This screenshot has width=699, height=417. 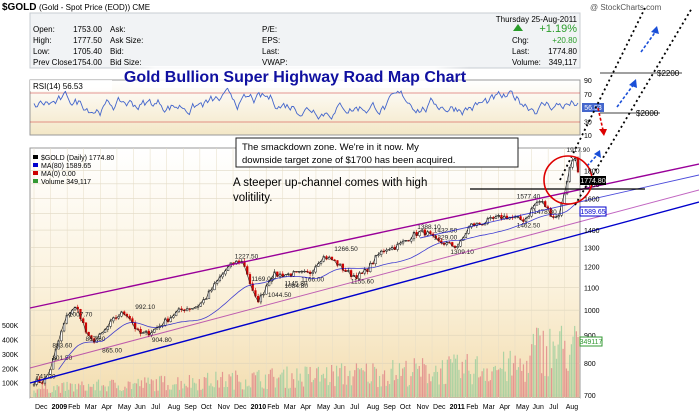 I want to click on volume-tick-label: 300K, so click(x=10, y=355).